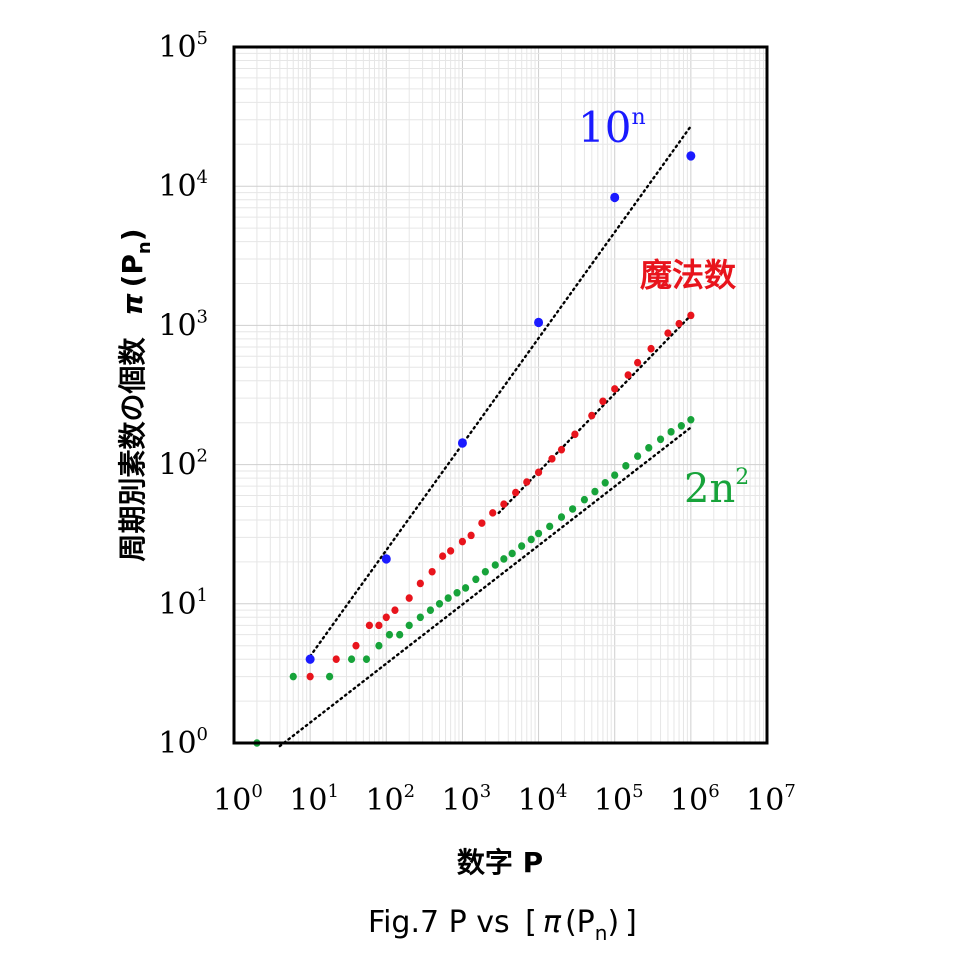  Describe the element at coordinates (502, 925) in the screenshot. I see `figure-caption: Fig.7 P vs [π (Pn)]` at that location.